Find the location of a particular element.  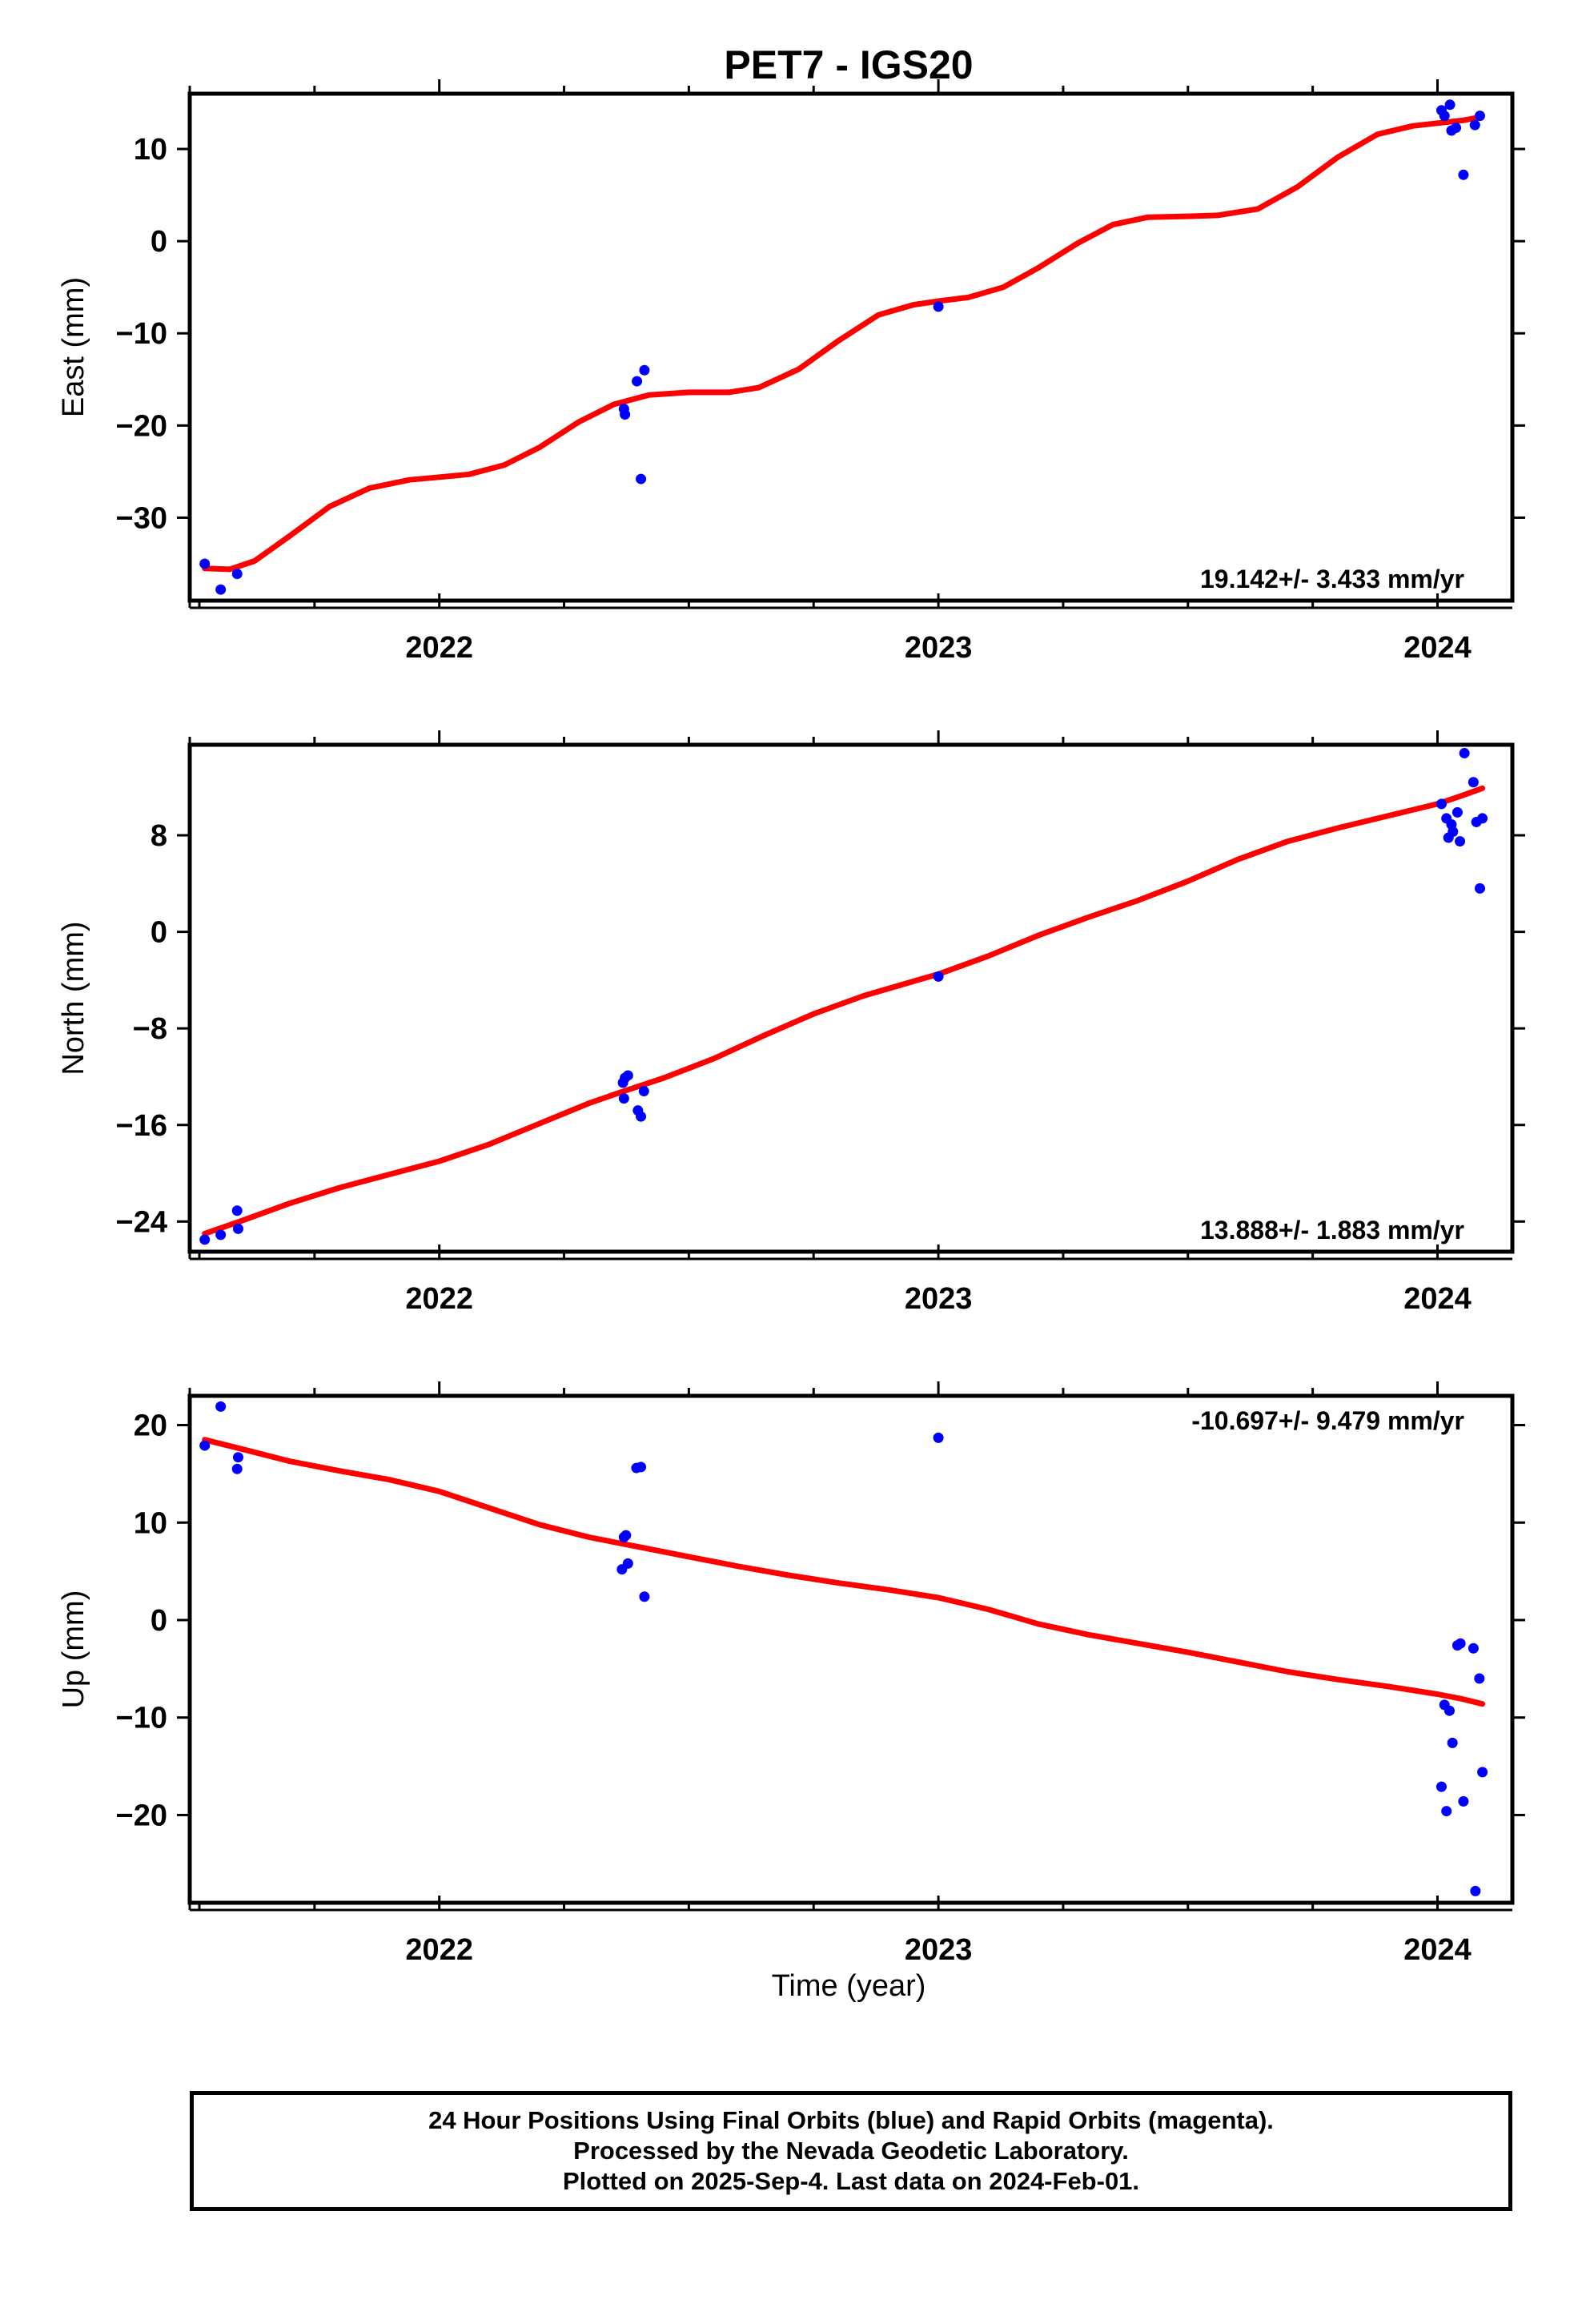

up-x-tick-label: 2024 is located at coordinates (1437, 1950).